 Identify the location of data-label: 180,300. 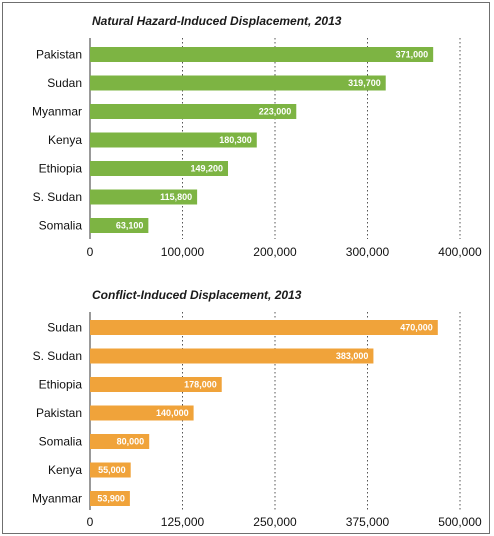
(235, 140).